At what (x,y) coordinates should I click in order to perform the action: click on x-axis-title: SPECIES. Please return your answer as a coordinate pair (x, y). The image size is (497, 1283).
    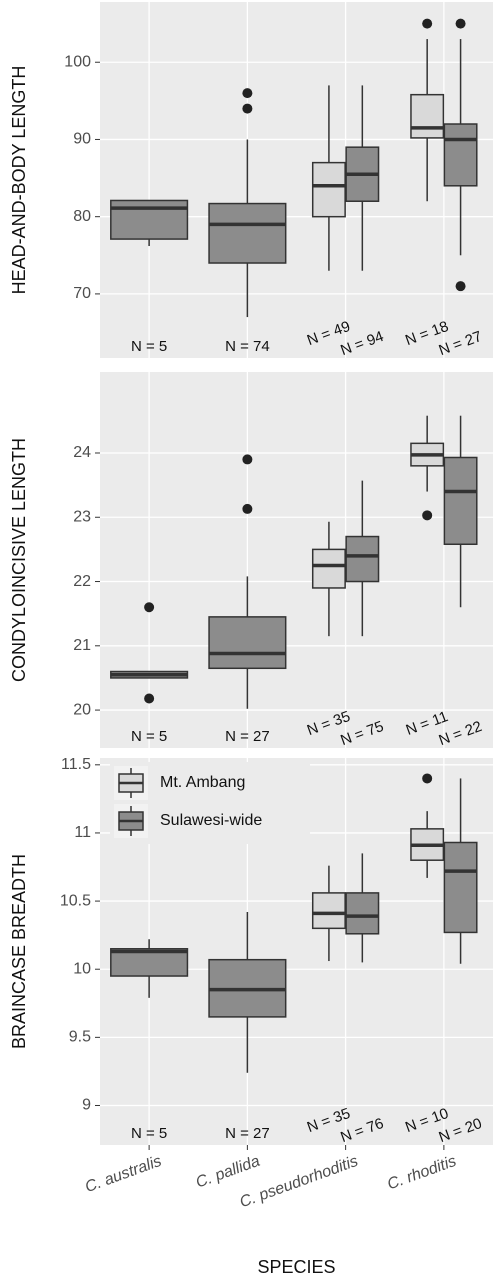
    Looking at the image, I should click on (296, 1267).